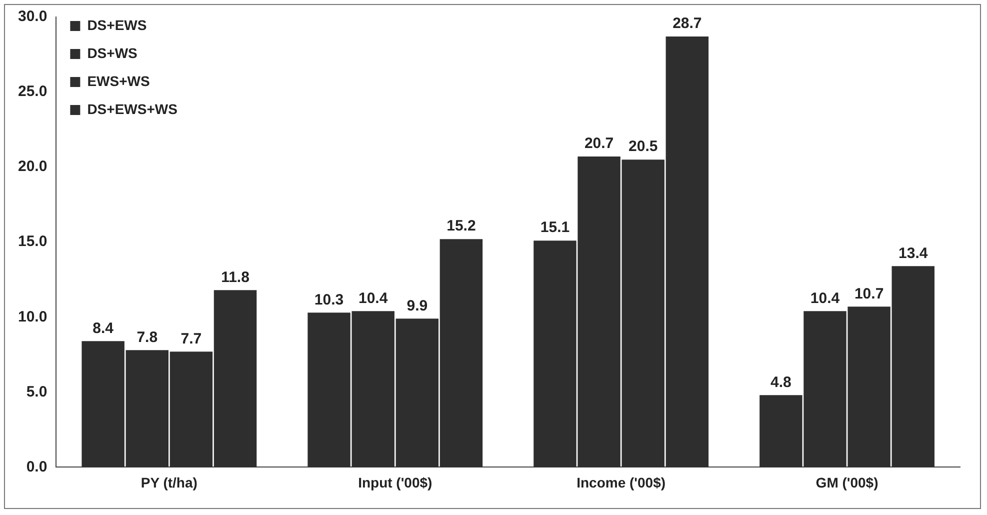 Image resolution: width=987 pixels, height=515 pixels. I want to click on data-label: 20.7, so click(599, 143).